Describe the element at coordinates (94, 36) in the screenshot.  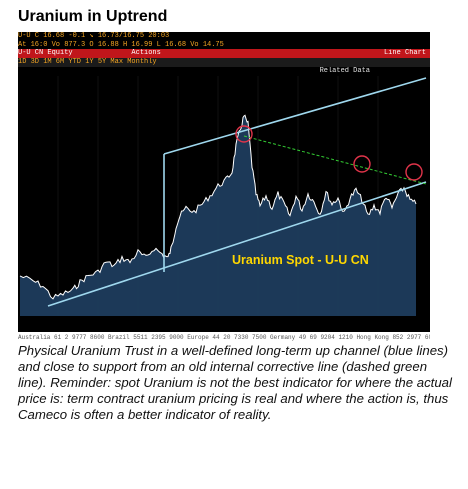
I see `quote-text: U-U C 16.68 -0.1 ↘ 16.73/16.75 20:03` at that location.